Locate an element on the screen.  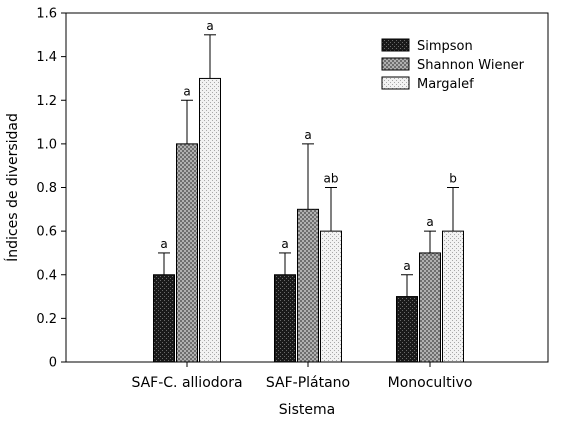
significance-label: ab is located at coordinates (331, 179).